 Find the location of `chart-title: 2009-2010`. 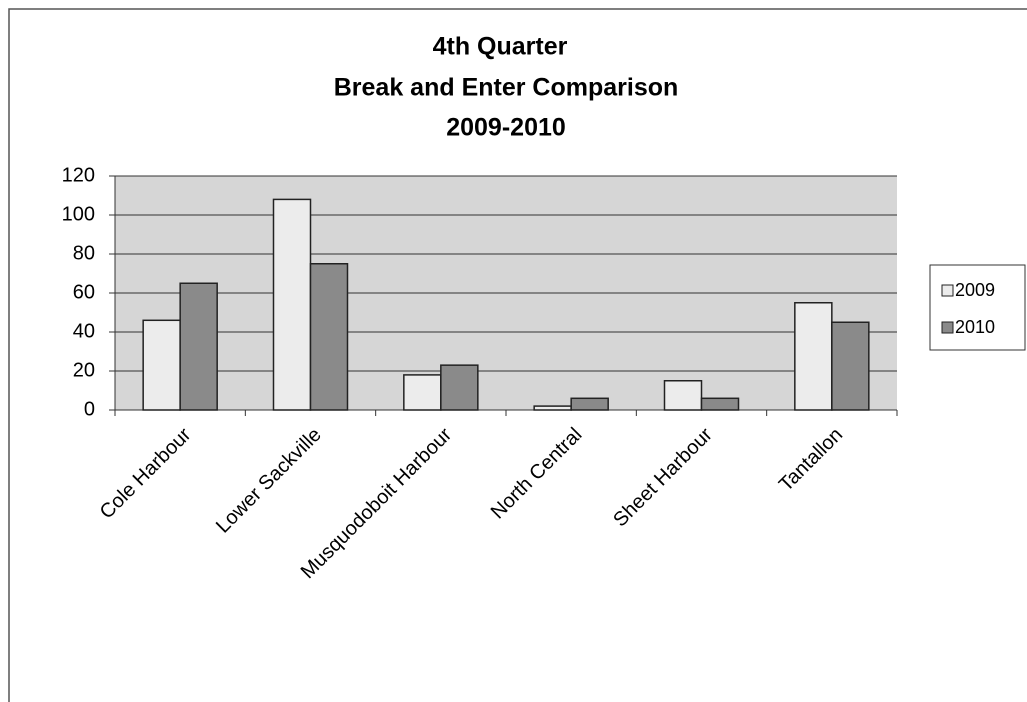

chart-title: 2009-2010 is located at coordinates (506, 128).